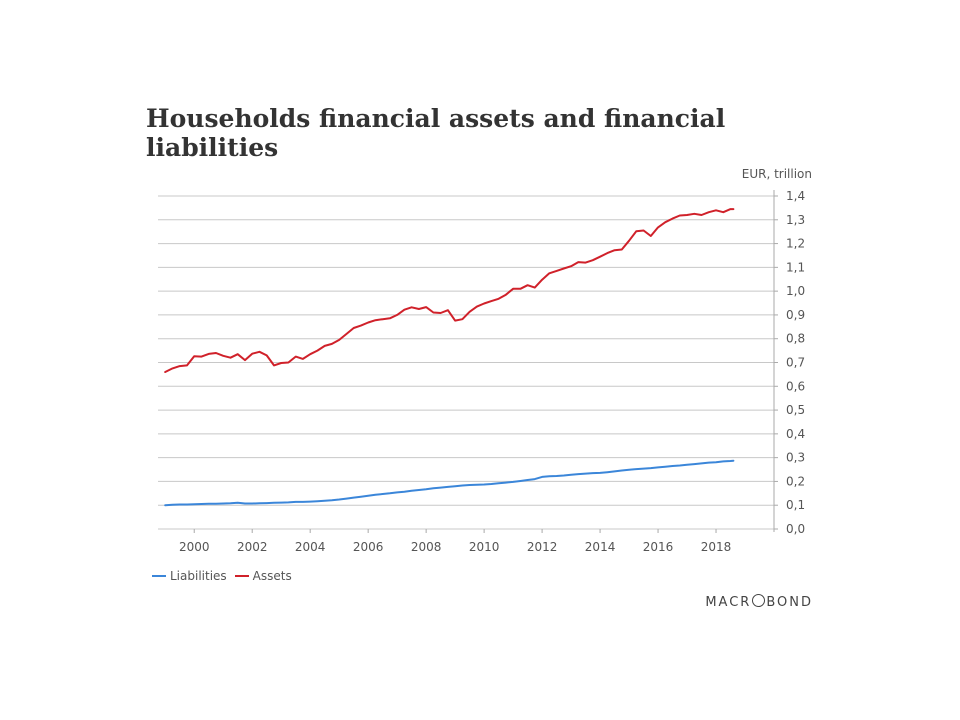  What do you see at coordinates (241, 576) in the screenshot?
I see `legend-swatch-assets` at bounding box center [241, 576].